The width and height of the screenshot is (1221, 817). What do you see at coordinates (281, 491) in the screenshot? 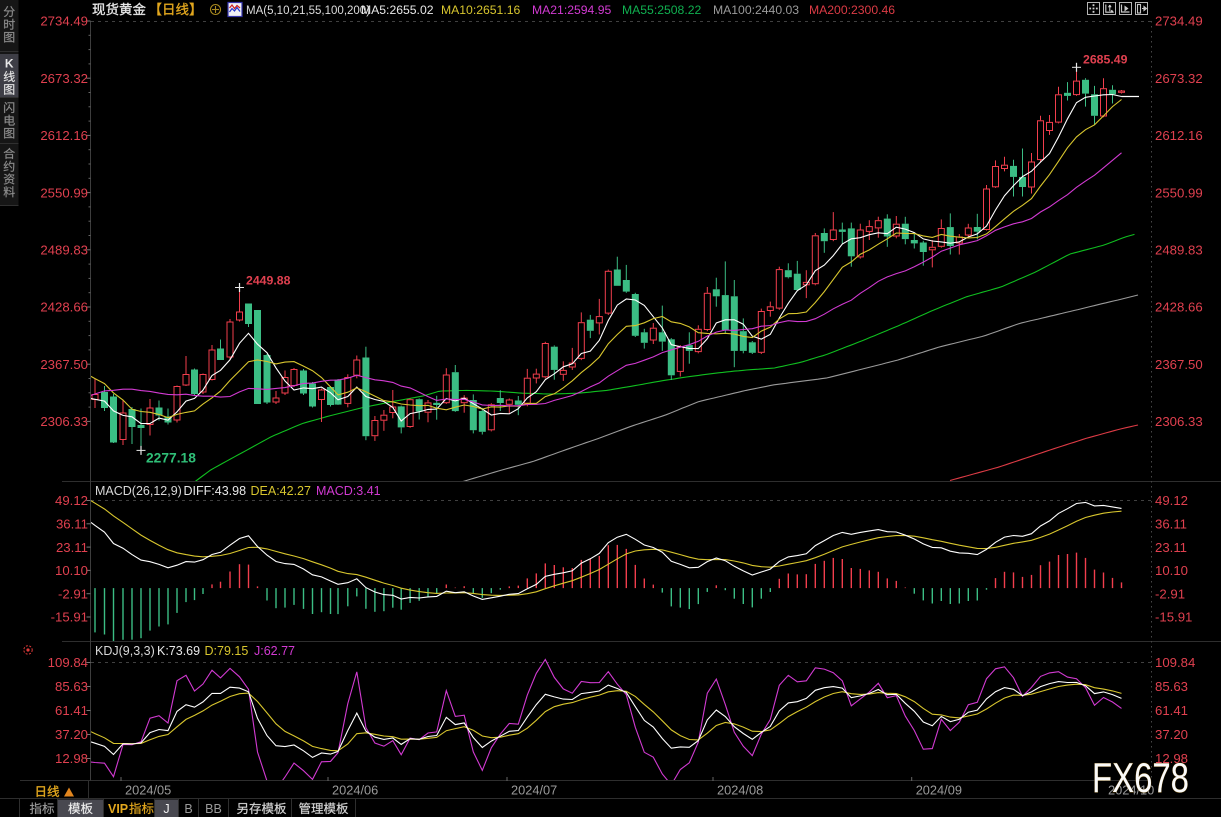
I see `svg-text: DEA:42.27` at bounding box center [281, 491].